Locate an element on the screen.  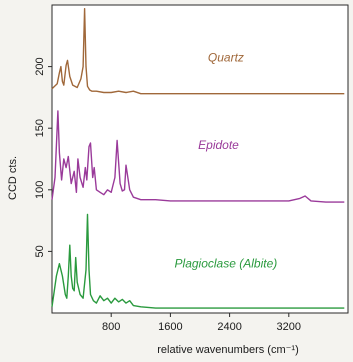
y-tick-label-1: 100 is located at coordinates (40, 190).